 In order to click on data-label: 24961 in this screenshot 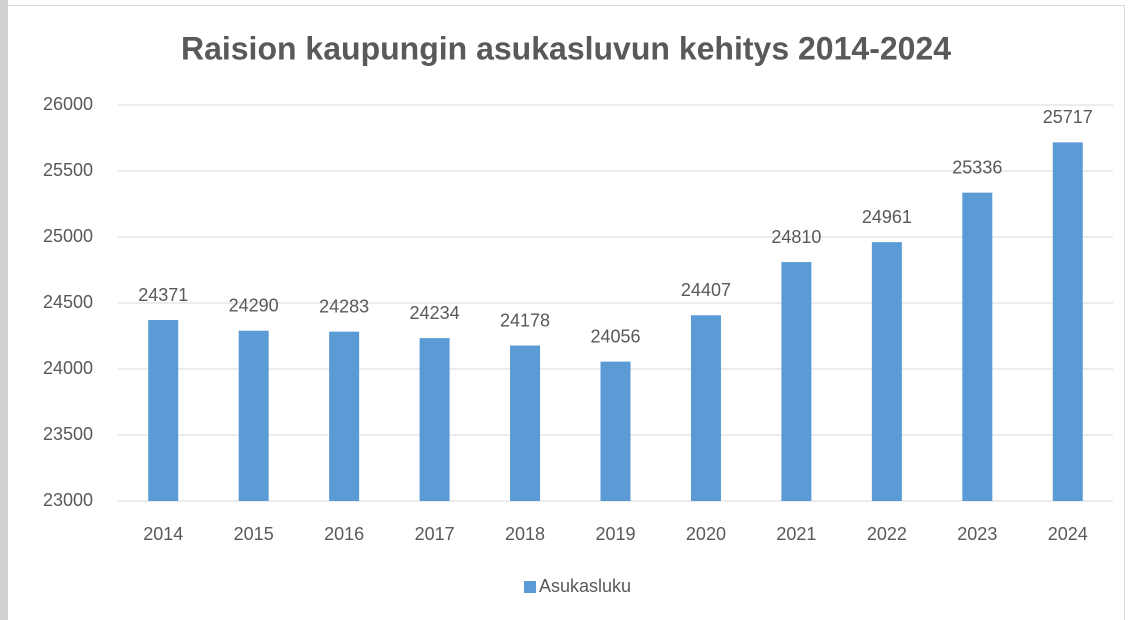, I will do `click(887, 217)`.